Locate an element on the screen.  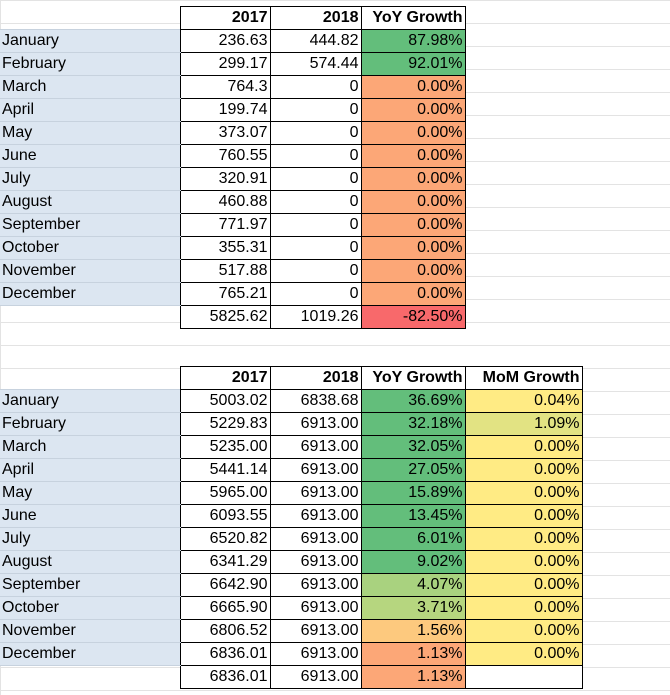
yoy-growth: 32.05% is located at coordinates (413, 447).